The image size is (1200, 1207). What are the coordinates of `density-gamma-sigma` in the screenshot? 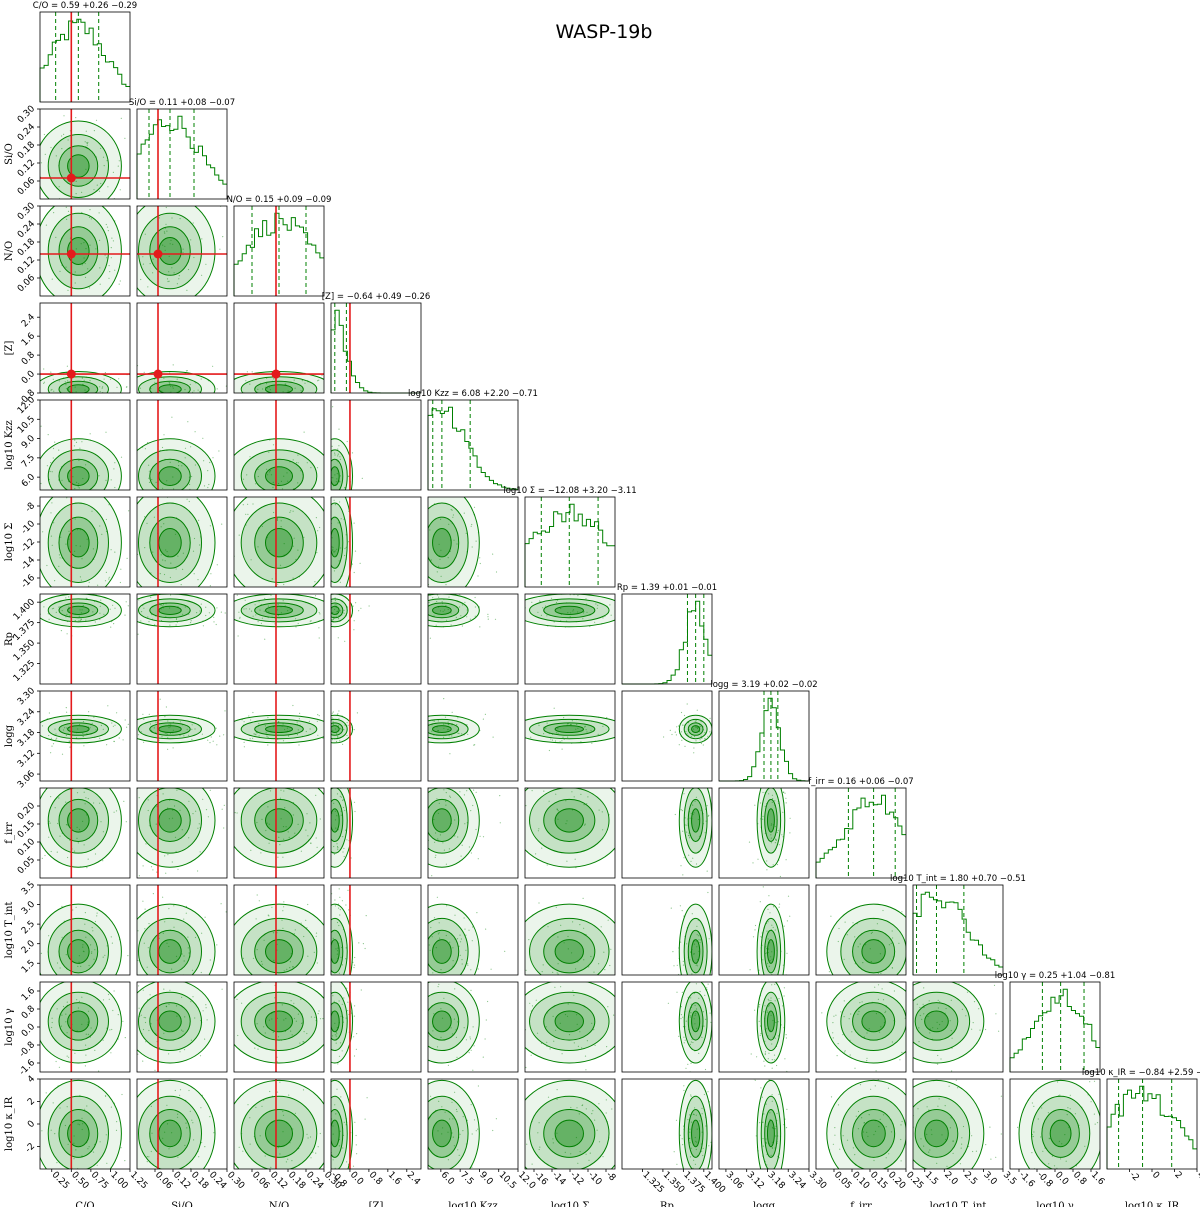 It's located at (570, 1026).